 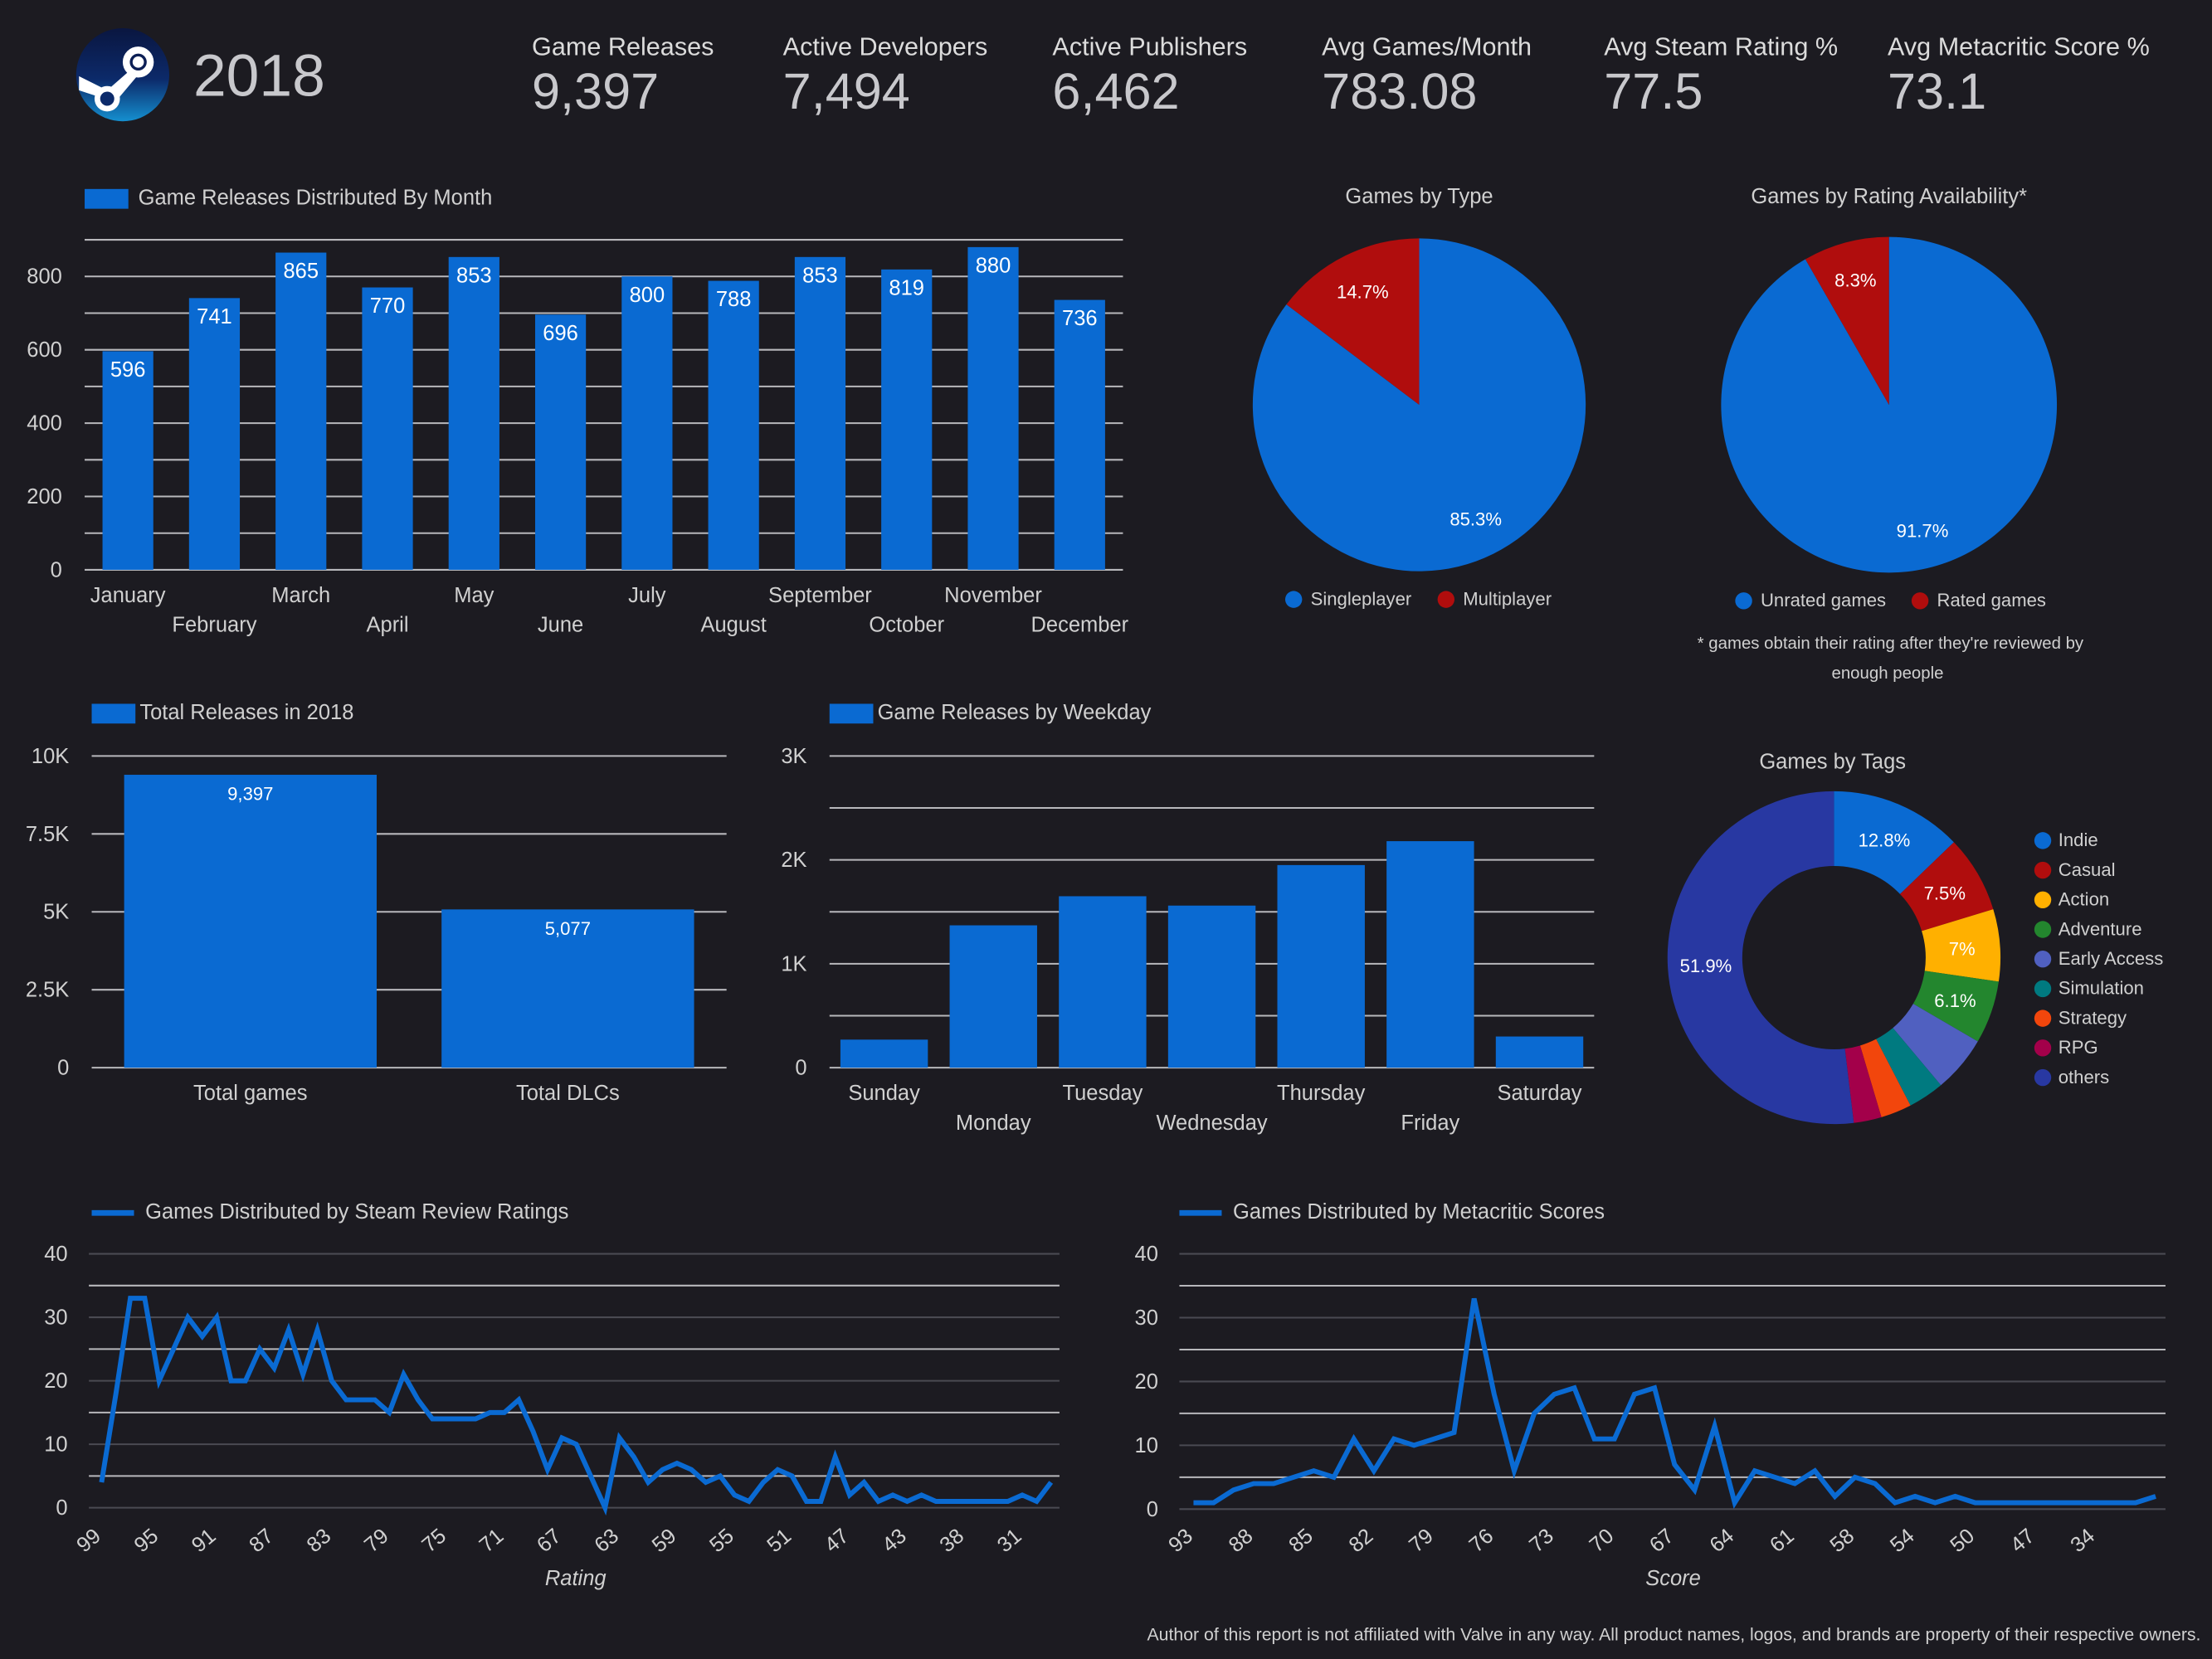 I want to click on x-tick-label: Thursday, so click(x=1321, y=1093).